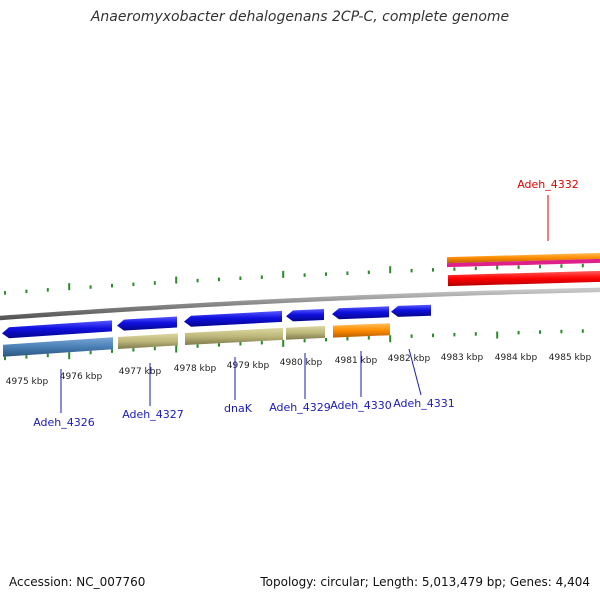 This screenshot has width=600, height=600. What do you see at coordinates (415, 372) in the screenshot?
I see `leader-line` at bounding box center [415, 372].